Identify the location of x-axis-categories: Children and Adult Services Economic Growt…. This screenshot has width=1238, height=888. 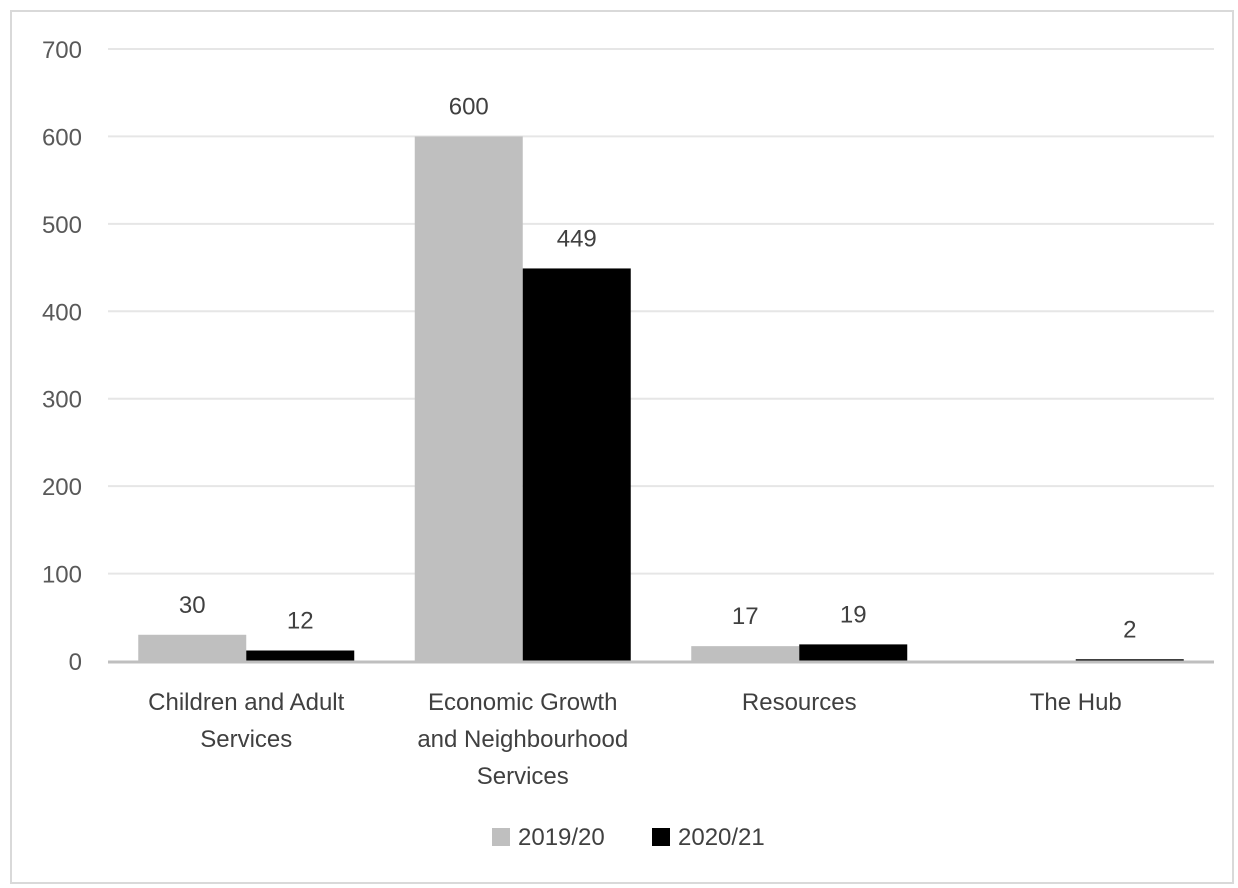
(635, 739).